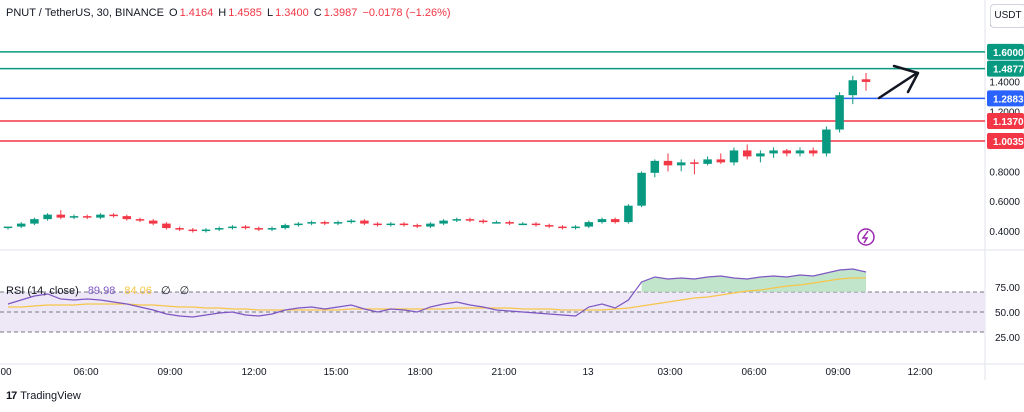  Describe the element at coordinates (1004, 232) in the screenshot. I see `price-tick-label: 0.4000` at that location.